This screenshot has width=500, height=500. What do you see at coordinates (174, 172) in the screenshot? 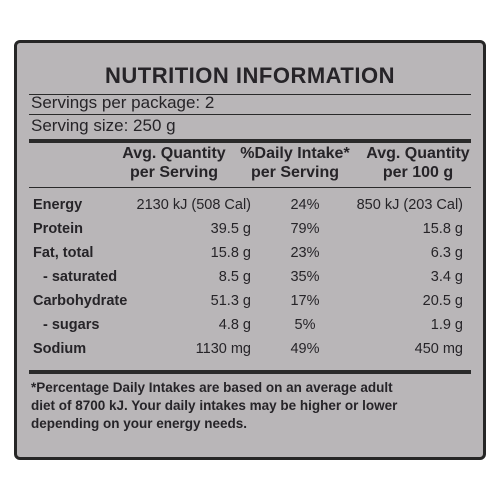
I see `header-per-serving-line2: per Serving` at bounding box center [174, 172].